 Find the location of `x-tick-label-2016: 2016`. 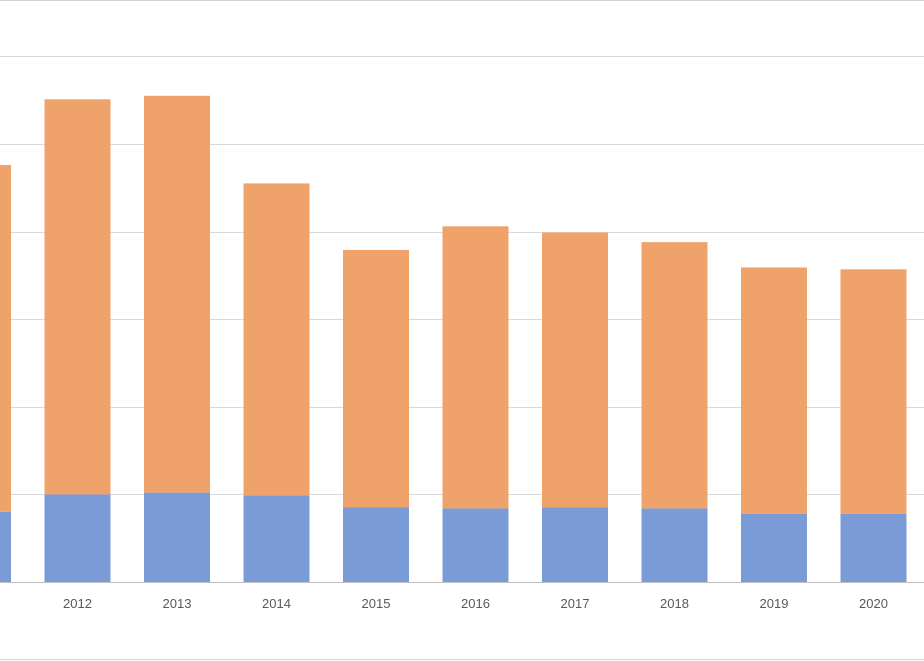

x-tick-label-2016: 2016 is located at coordinates (475, 603).